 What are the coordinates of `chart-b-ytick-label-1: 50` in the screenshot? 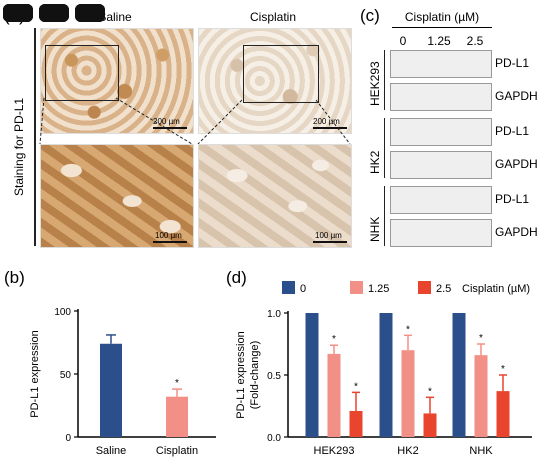 It's located at (66, 375).